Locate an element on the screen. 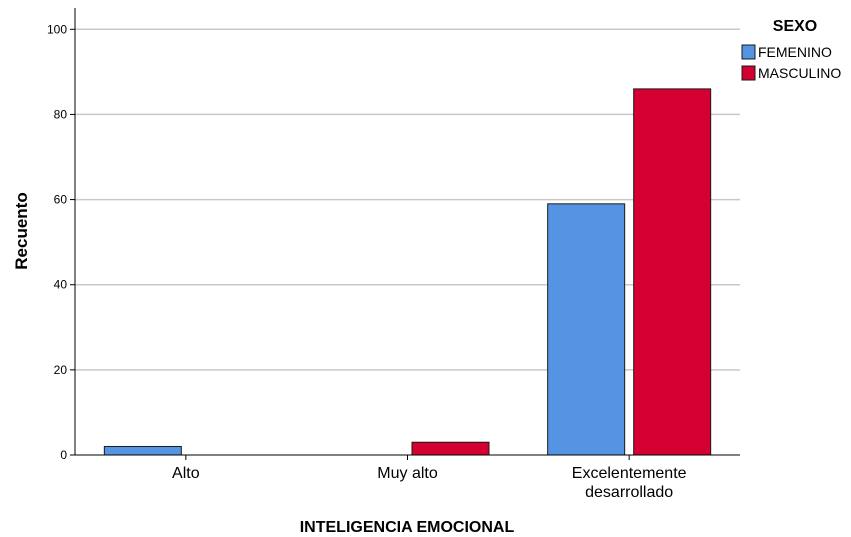  legend: SEXO FEMENINO MASCULINO is located at coordinates (791, 49).